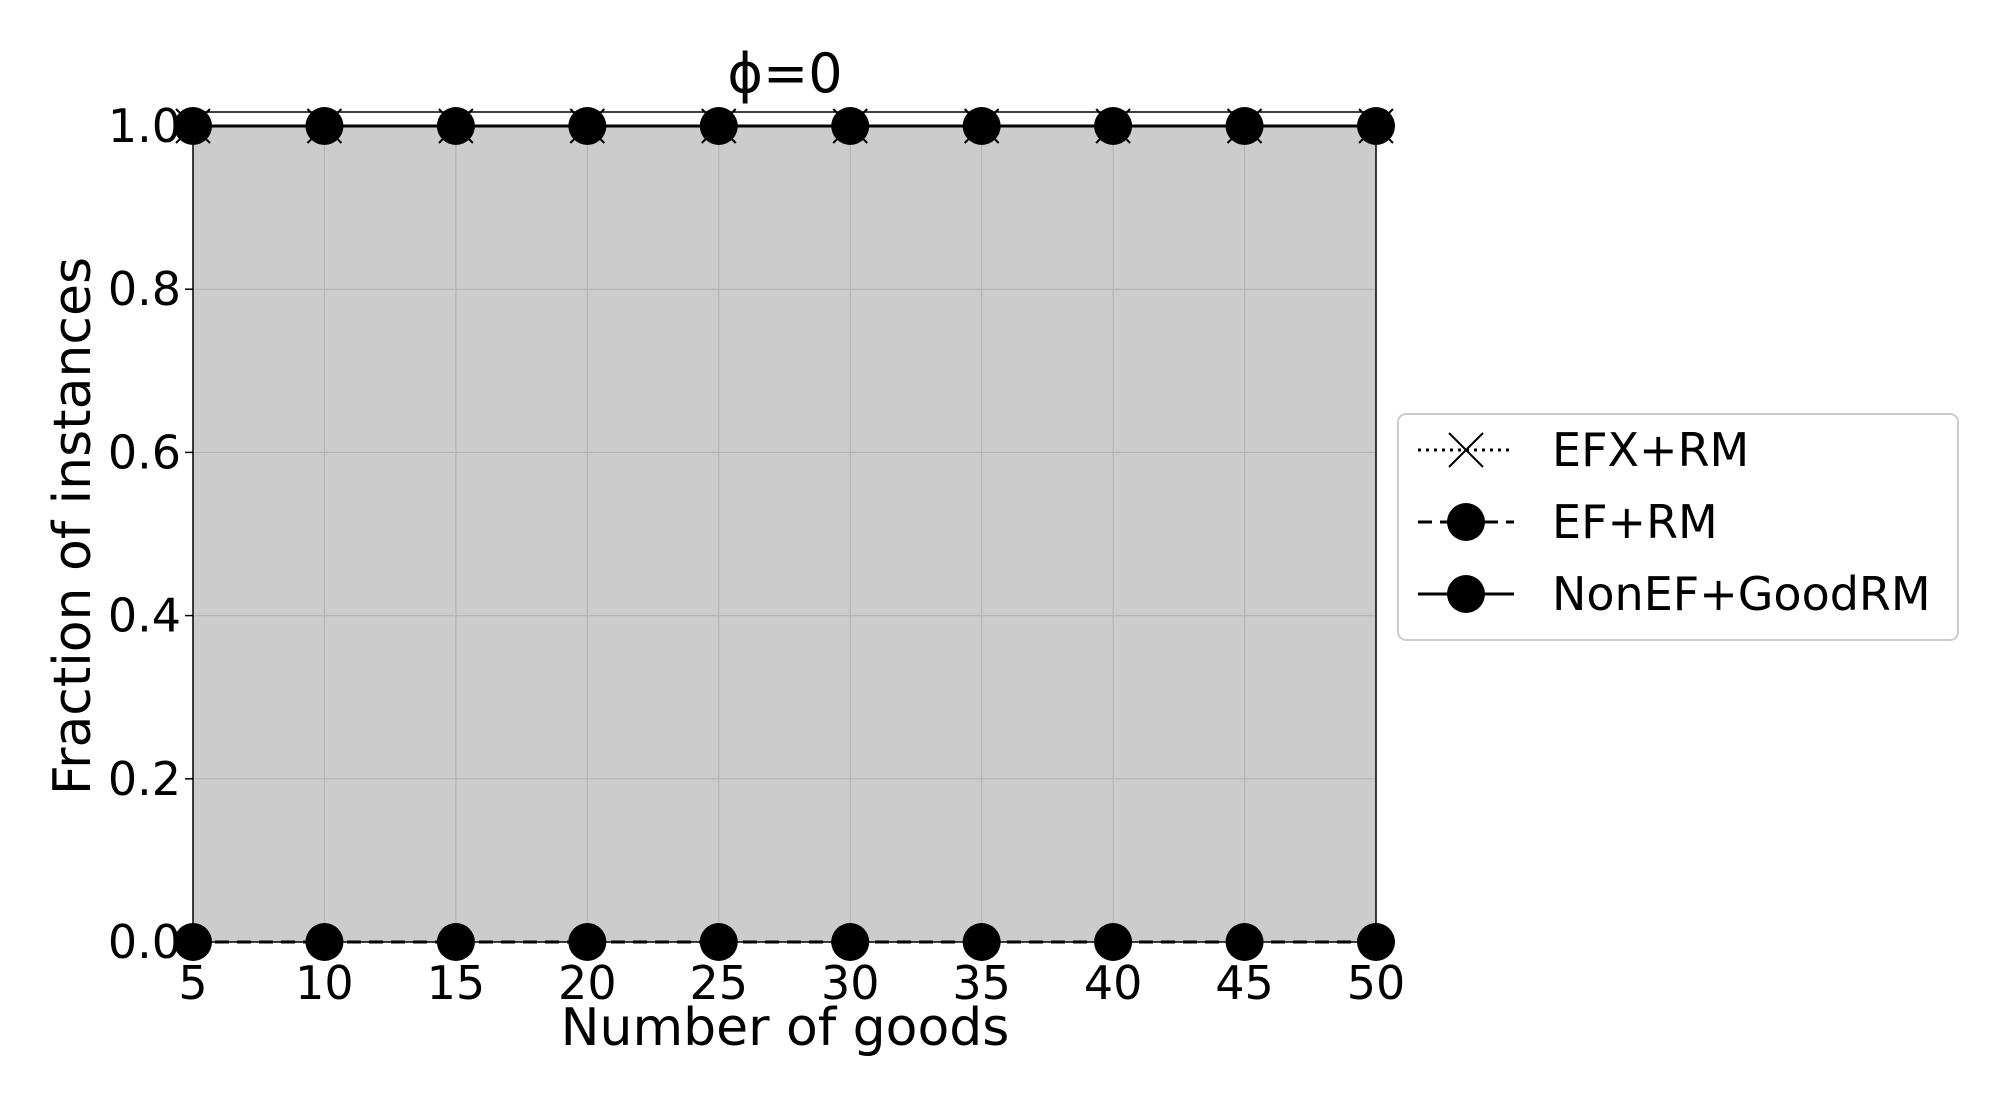 Image resolution: width=2000 pixels, height=1100 pixels. I want to click on x-tick-label: 15, so click(456, 983).